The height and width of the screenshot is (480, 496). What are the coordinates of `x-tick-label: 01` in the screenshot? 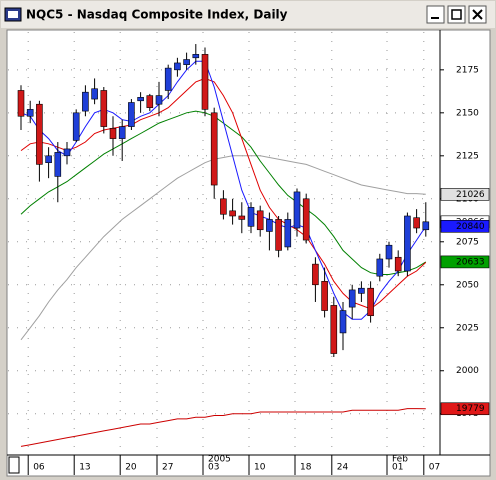 It's located at (397, 468).